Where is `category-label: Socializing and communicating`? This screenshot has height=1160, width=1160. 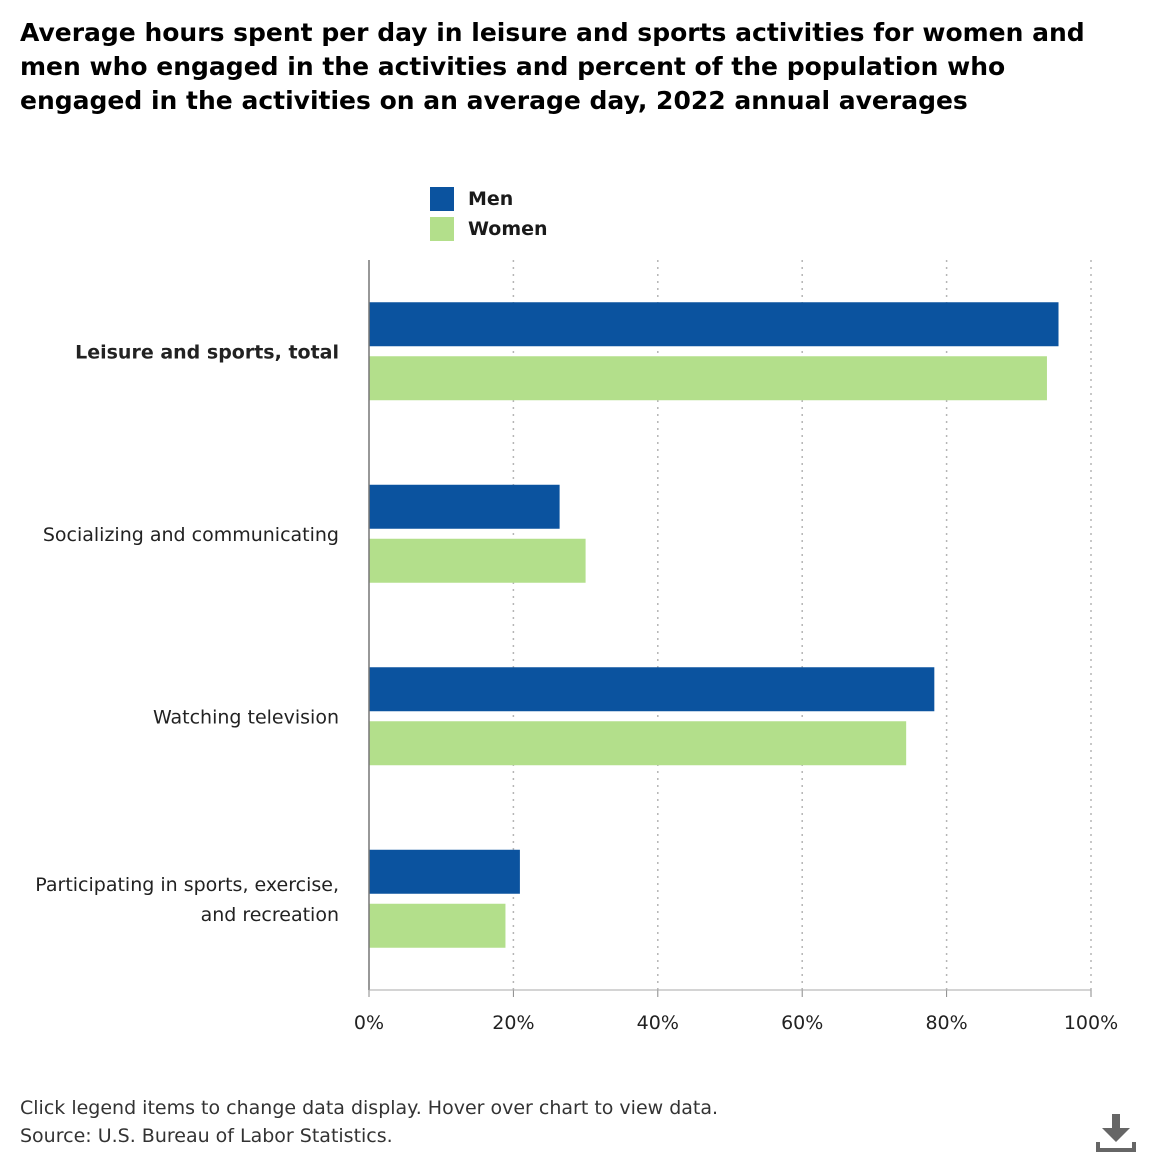
category-label: Socializing and communicating is located at coordinates (191, 535).